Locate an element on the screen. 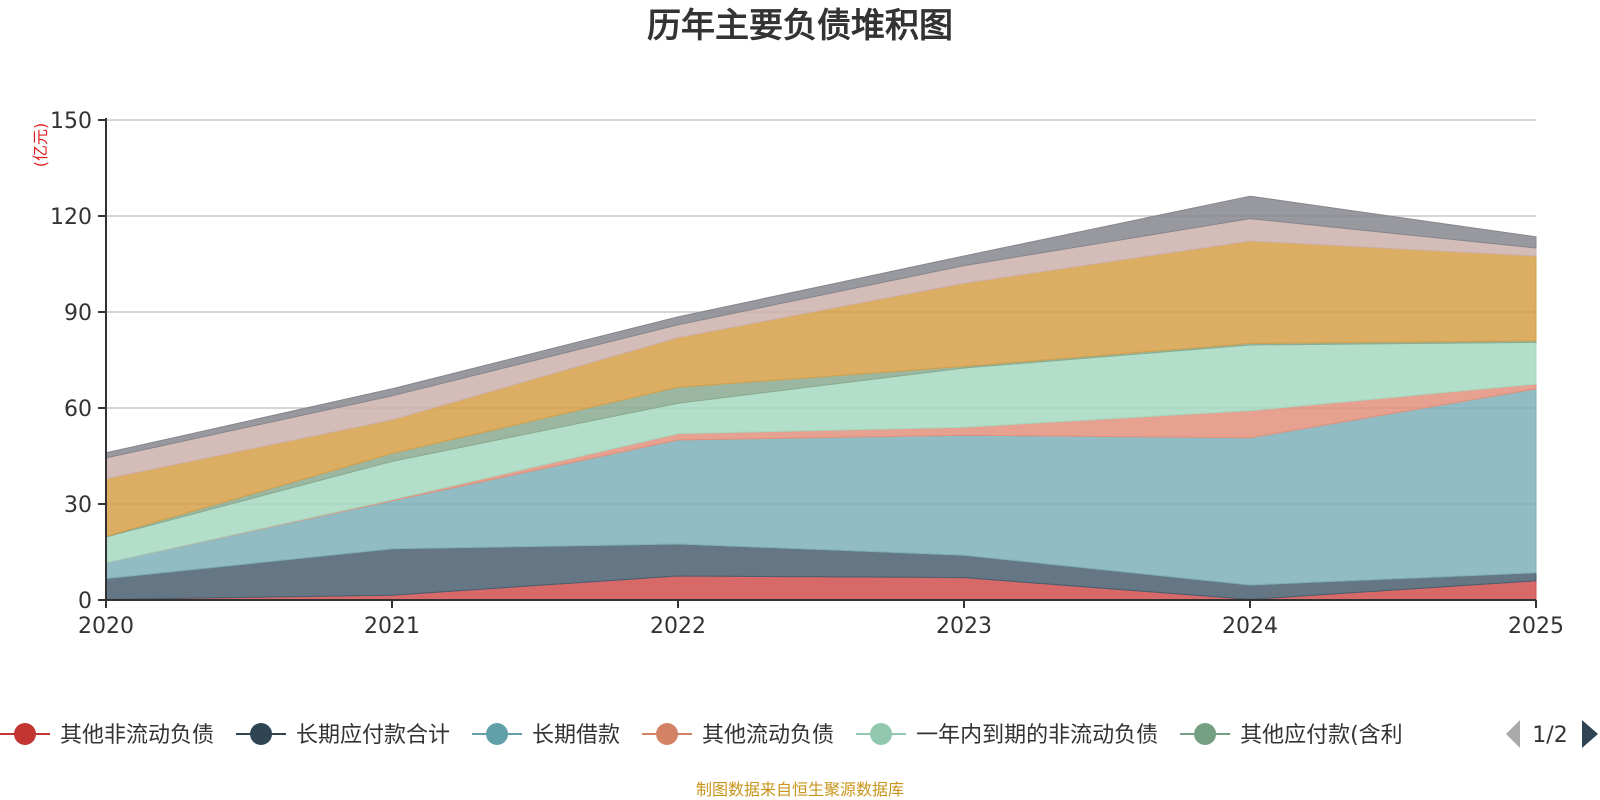 Image resolution: width=1600 pixels, height=800 pixels. y-tick-label: 150 is located at coordinates (71, 121).